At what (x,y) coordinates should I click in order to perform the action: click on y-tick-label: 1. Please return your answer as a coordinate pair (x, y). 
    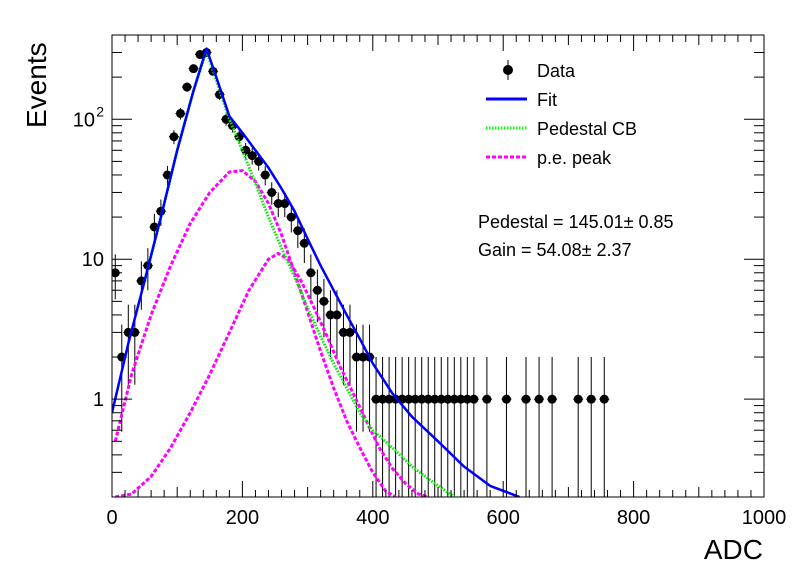
    Looking at the image, I should click on (98, 400).